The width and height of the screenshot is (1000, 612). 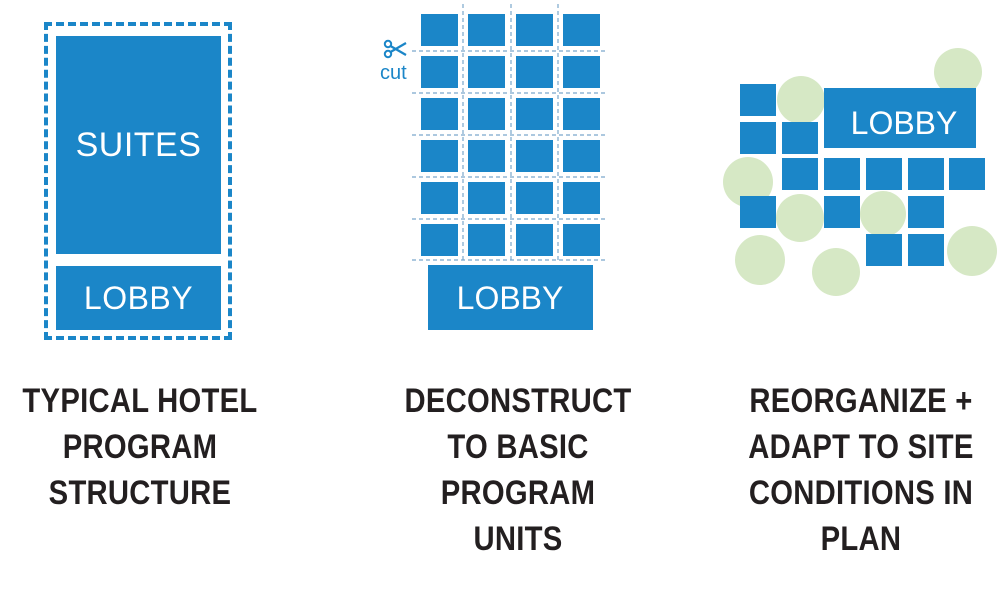 What do you see at coordinates (862, 175) in the screenshot?
I see `reorganized-units` at bounding box center [862, 175].